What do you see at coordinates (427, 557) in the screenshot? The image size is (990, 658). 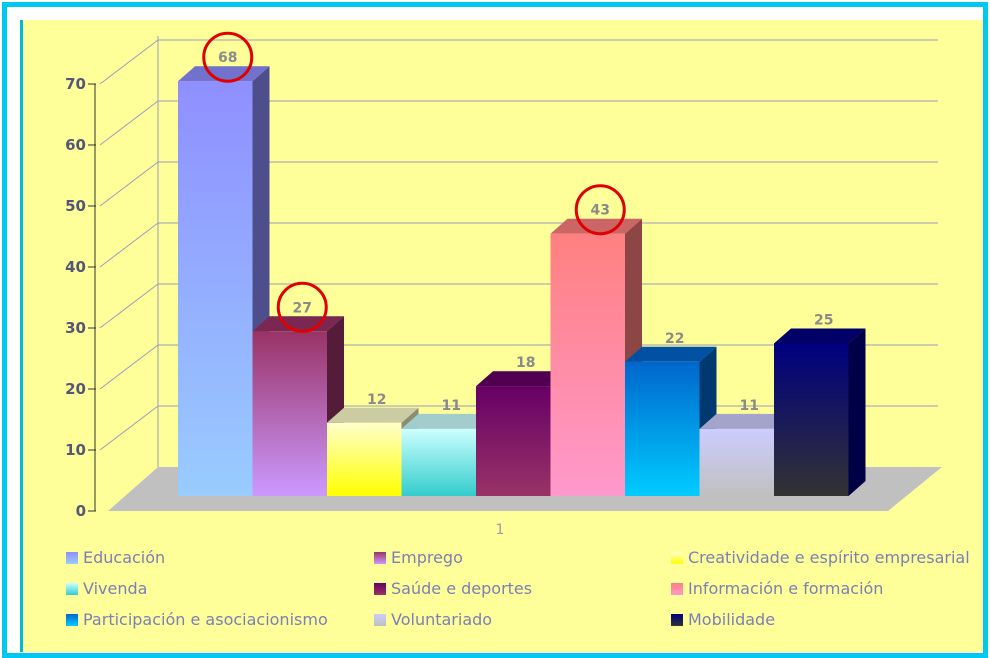 I see `legend-label: Emprego` at bounding box center [427, 557].